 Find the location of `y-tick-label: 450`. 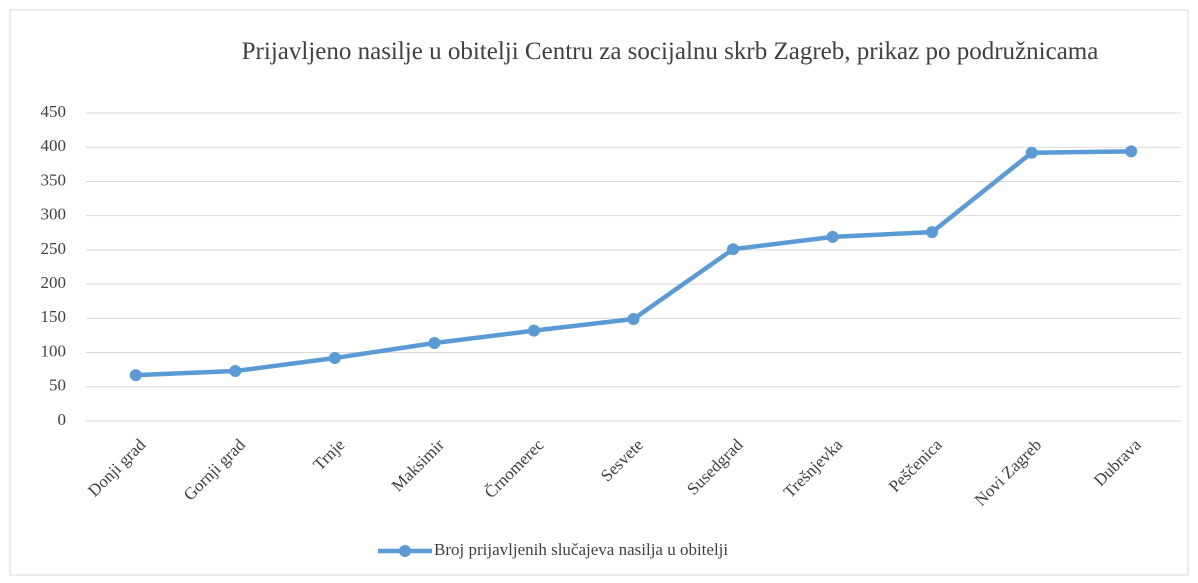

y-tick-label: 450 is located at coordinates (54, 111).